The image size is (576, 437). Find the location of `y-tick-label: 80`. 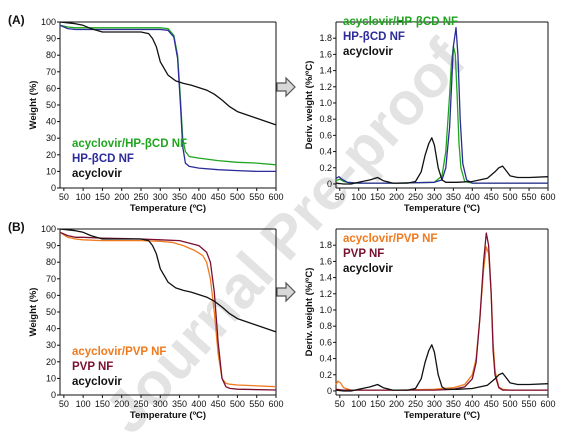

y-tick-label: 80 is located at coordinates (51, 262).